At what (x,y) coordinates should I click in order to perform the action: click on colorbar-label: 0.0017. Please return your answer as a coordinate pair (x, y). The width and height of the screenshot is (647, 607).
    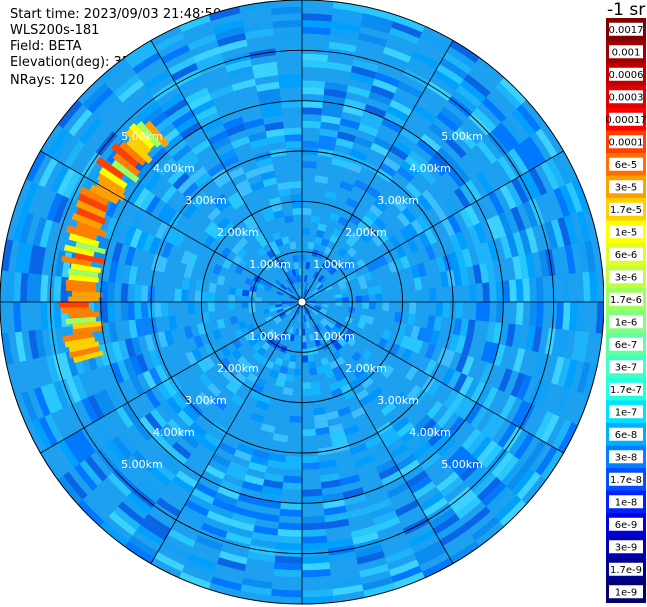
    Looking at the image, I should click on (626, 30).